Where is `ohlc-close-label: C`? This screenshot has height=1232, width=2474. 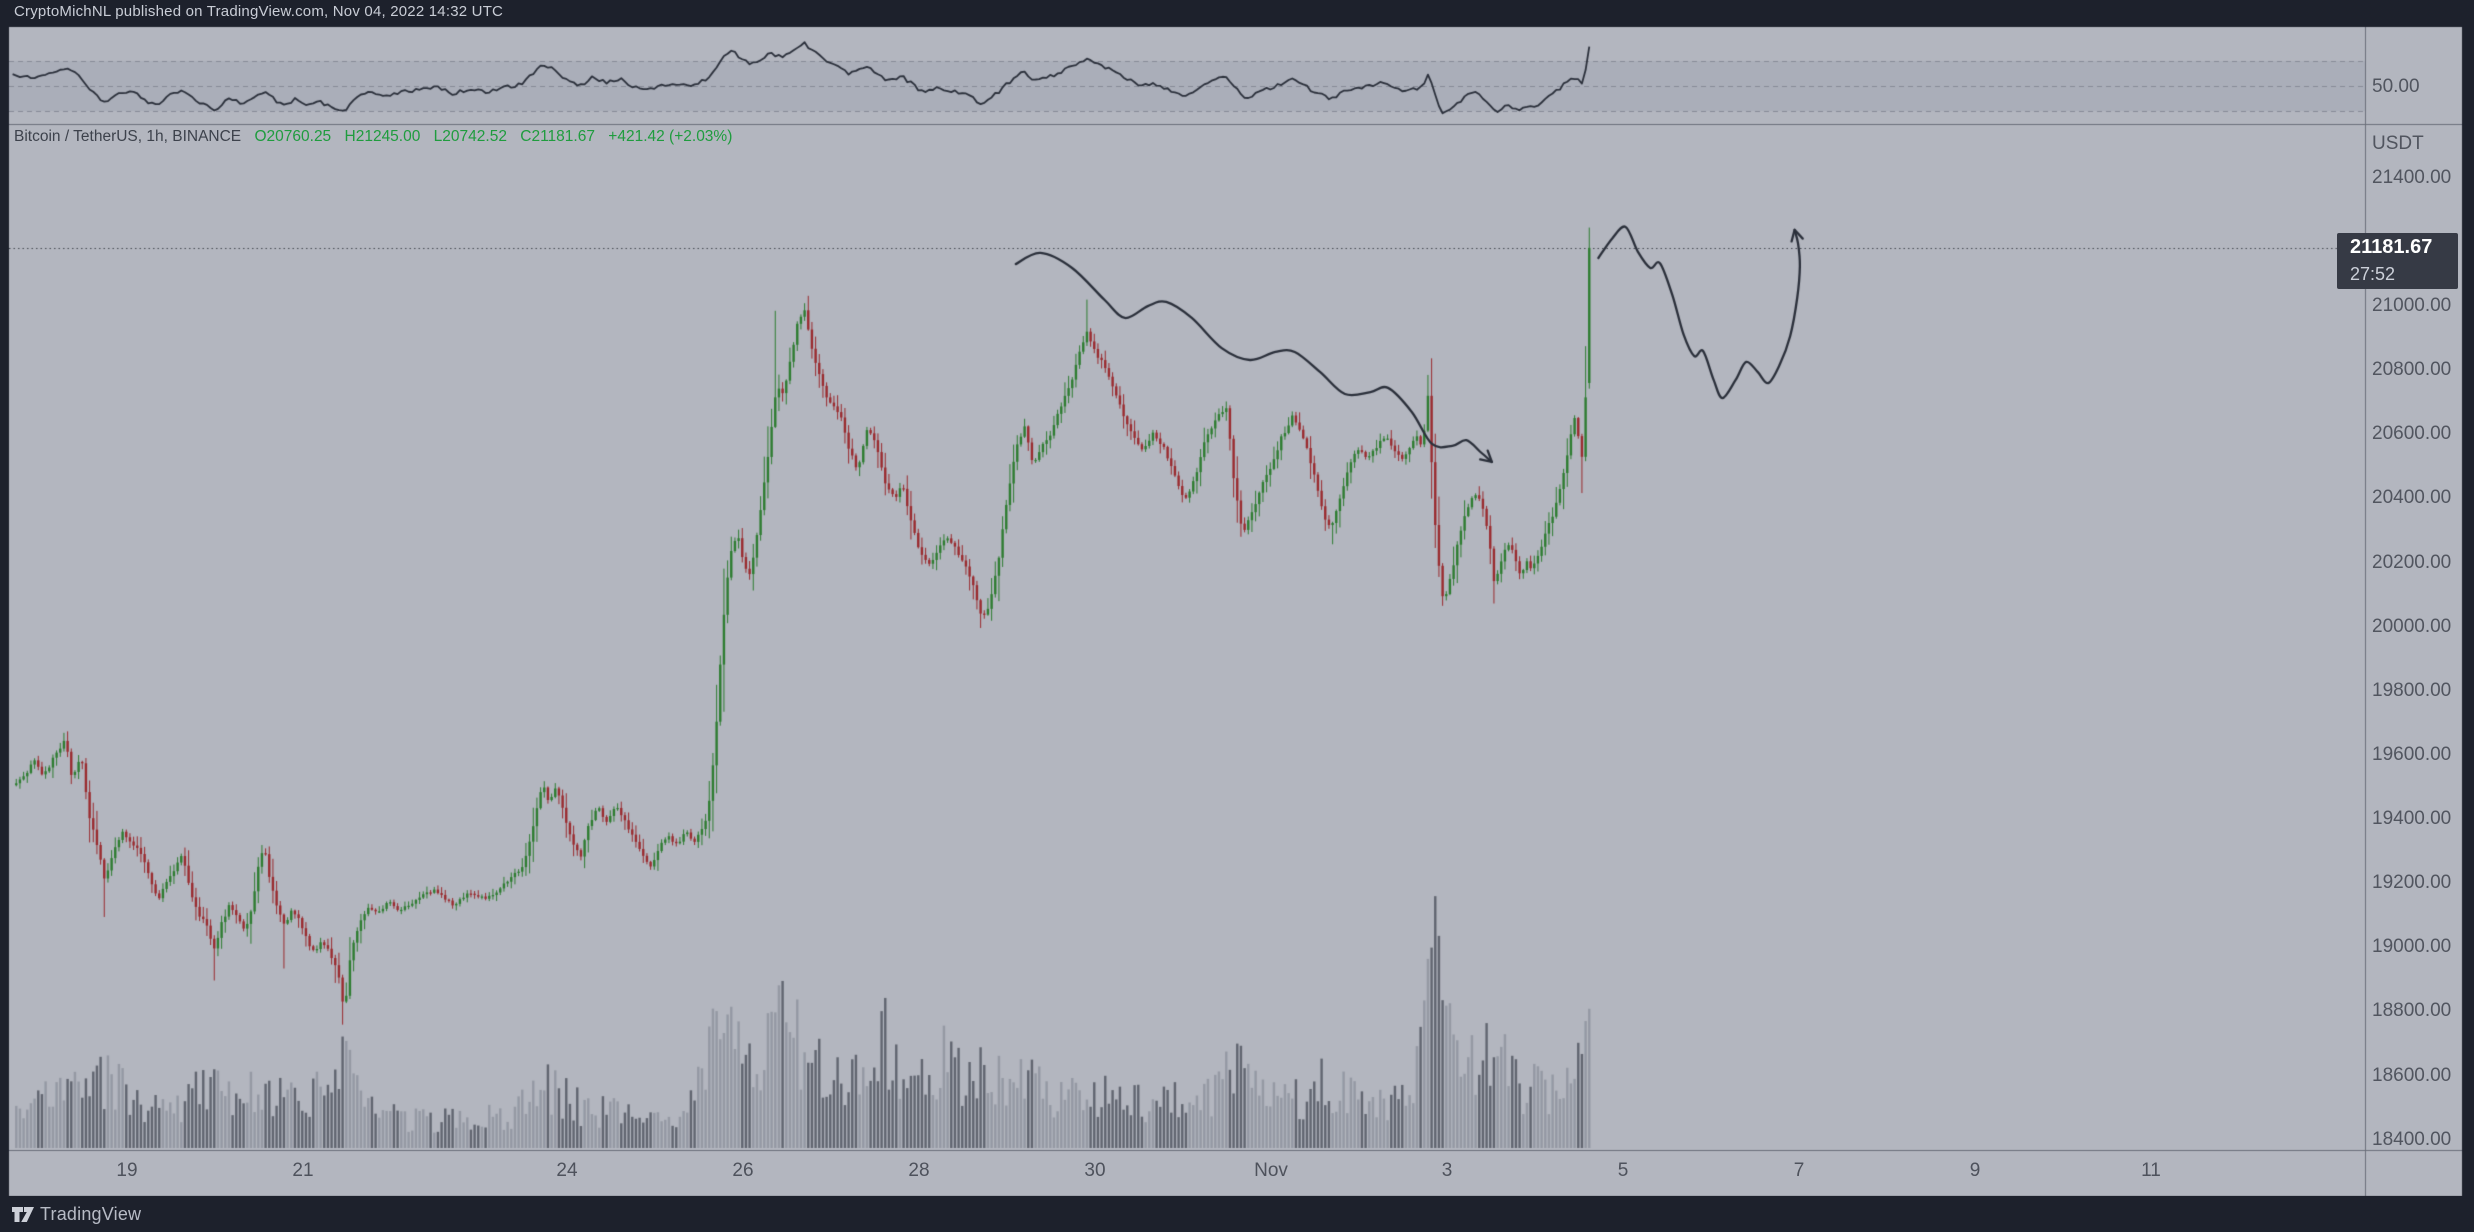
ohlc-close-label: C is located at coordinates (526, 136).